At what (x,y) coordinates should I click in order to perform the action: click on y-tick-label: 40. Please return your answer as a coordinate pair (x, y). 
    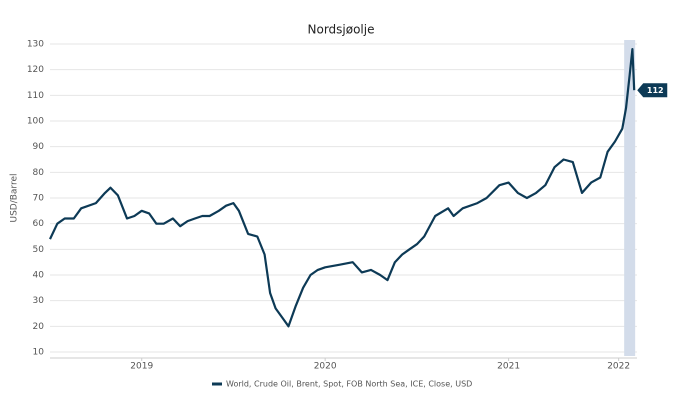
    Looking at the image, I should click on (39, 276).